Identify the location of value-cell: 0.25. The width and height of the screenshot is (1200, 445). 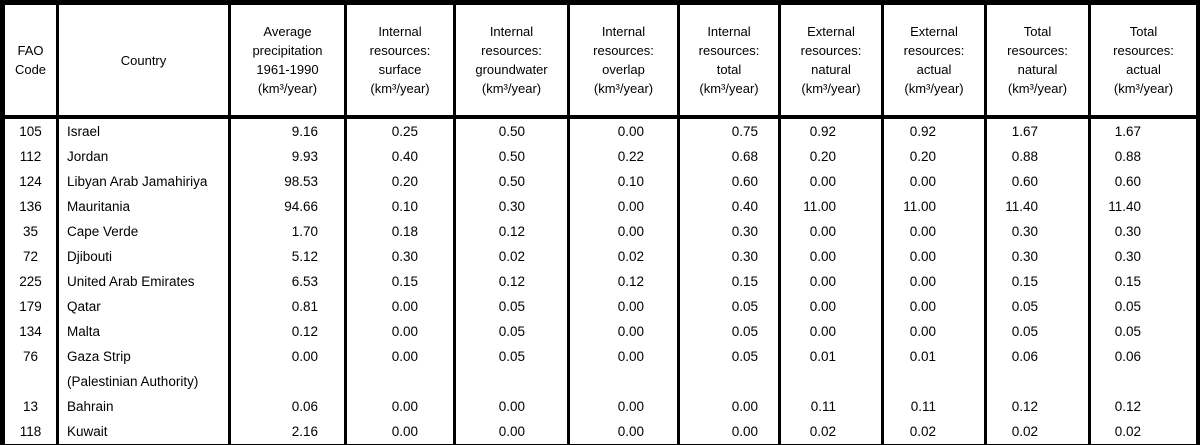
(399, 130).